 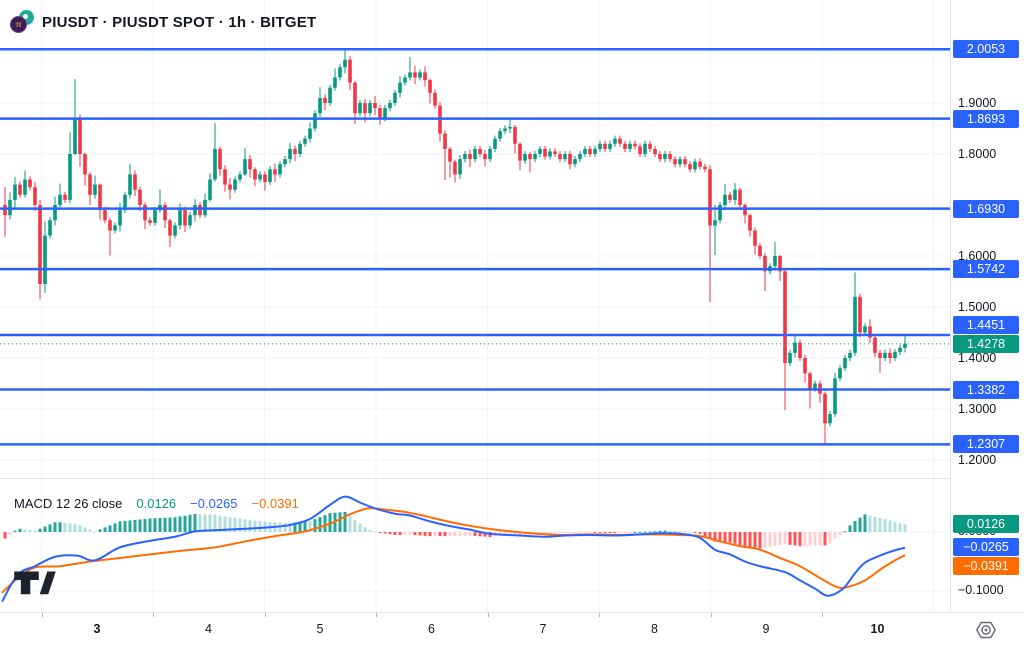 I want to click on time-axis-label: 4, so click(x=208, y=629).